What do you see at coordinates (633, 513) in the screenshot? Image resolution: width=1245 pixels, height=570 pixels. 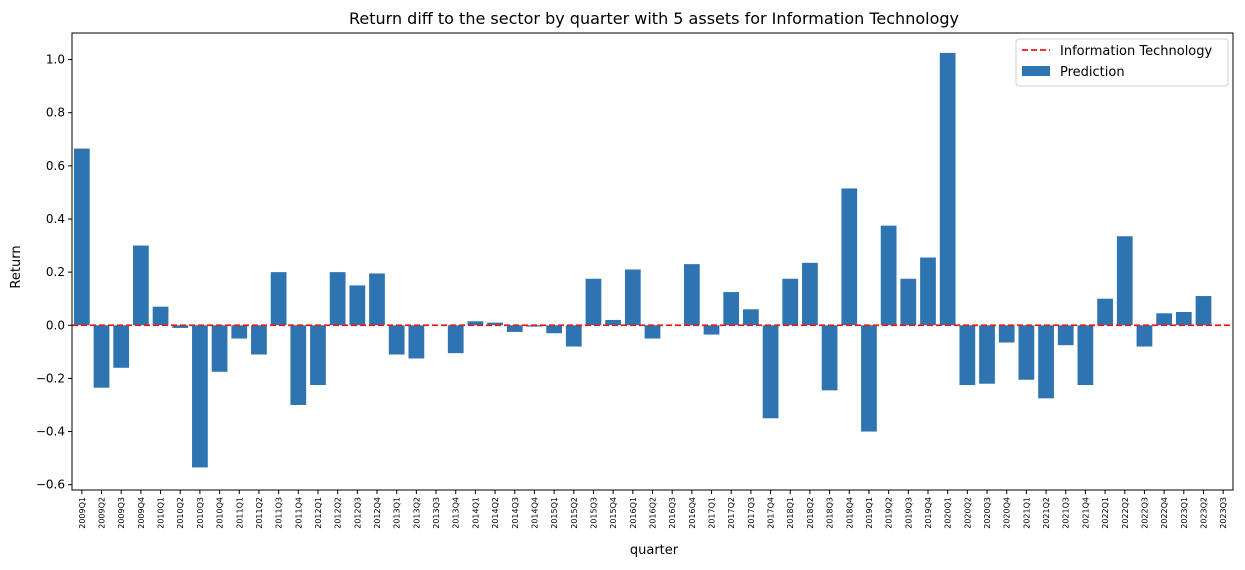 I see `x-tick-label: 2016Q1` at bounding box center [633, 513].